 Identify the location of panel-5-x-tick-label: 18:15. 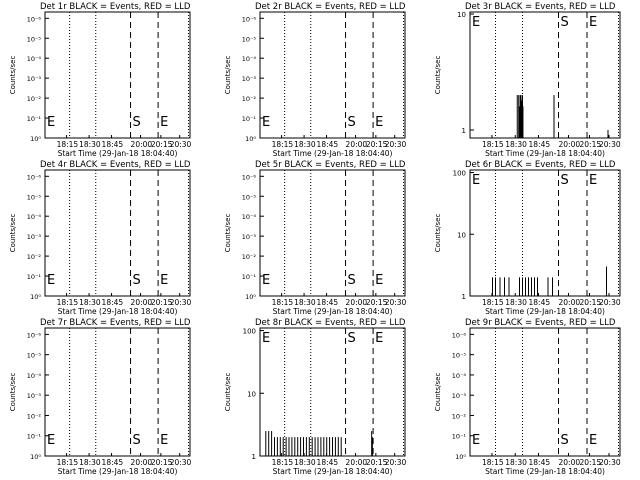
(283, 302).